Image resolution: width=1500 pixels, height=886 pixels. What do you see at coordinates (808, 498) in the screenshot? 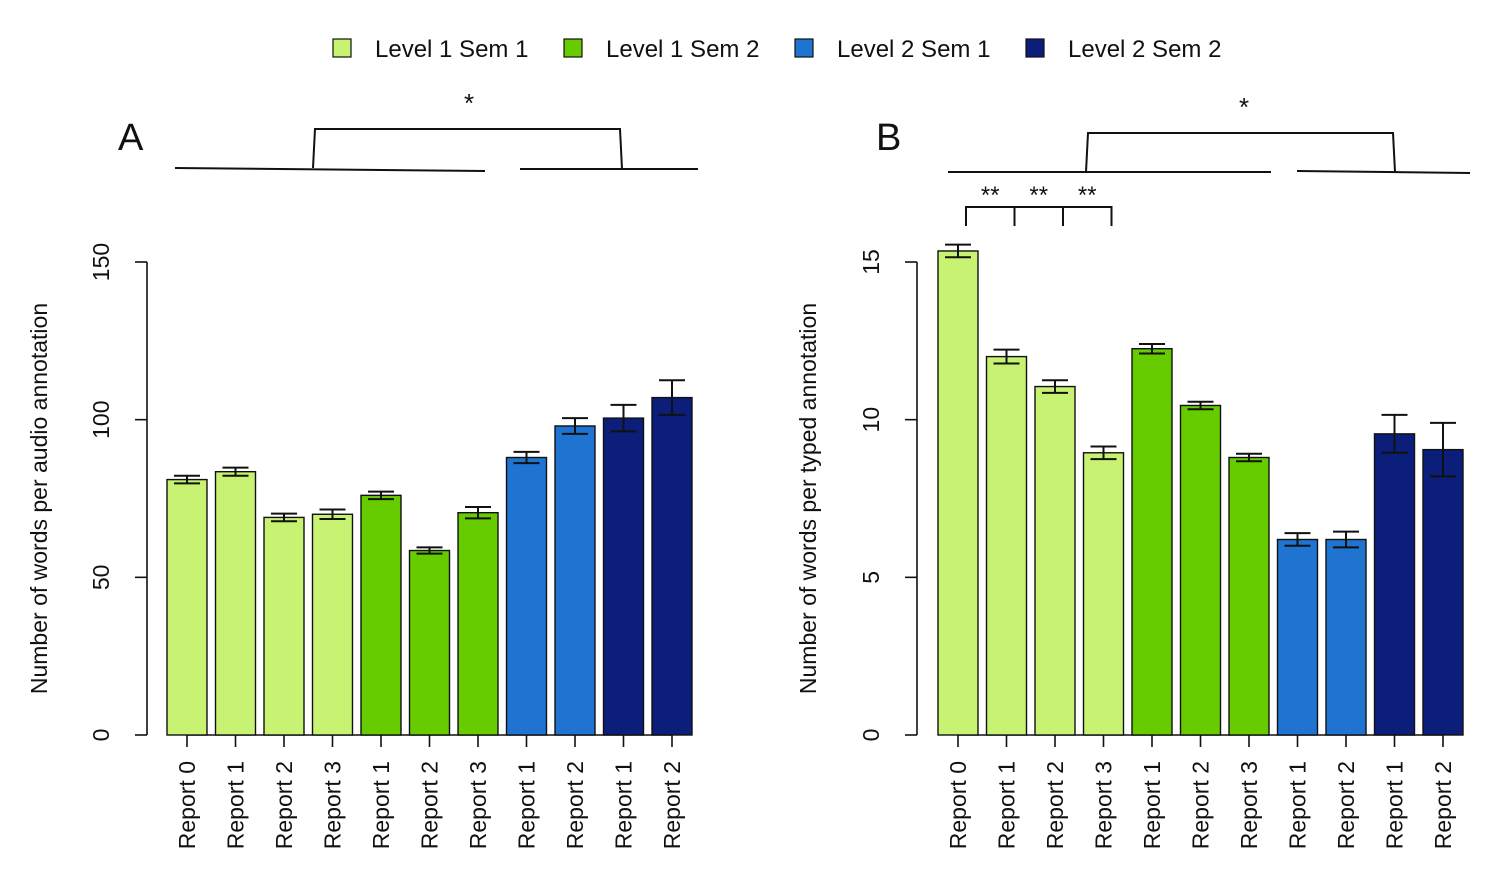
I see `y-axis-label: Number of words per typed annotation` at bounding box center [808, 498].